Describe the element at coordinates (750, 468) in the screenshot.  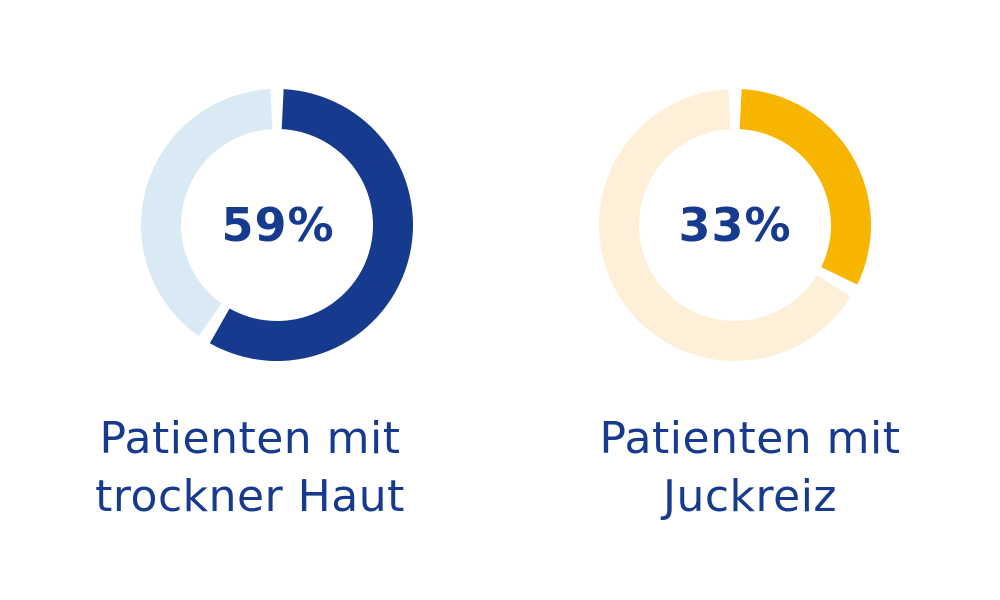
I see `donut-caption: Patienten mit Juckreiz` at that location.